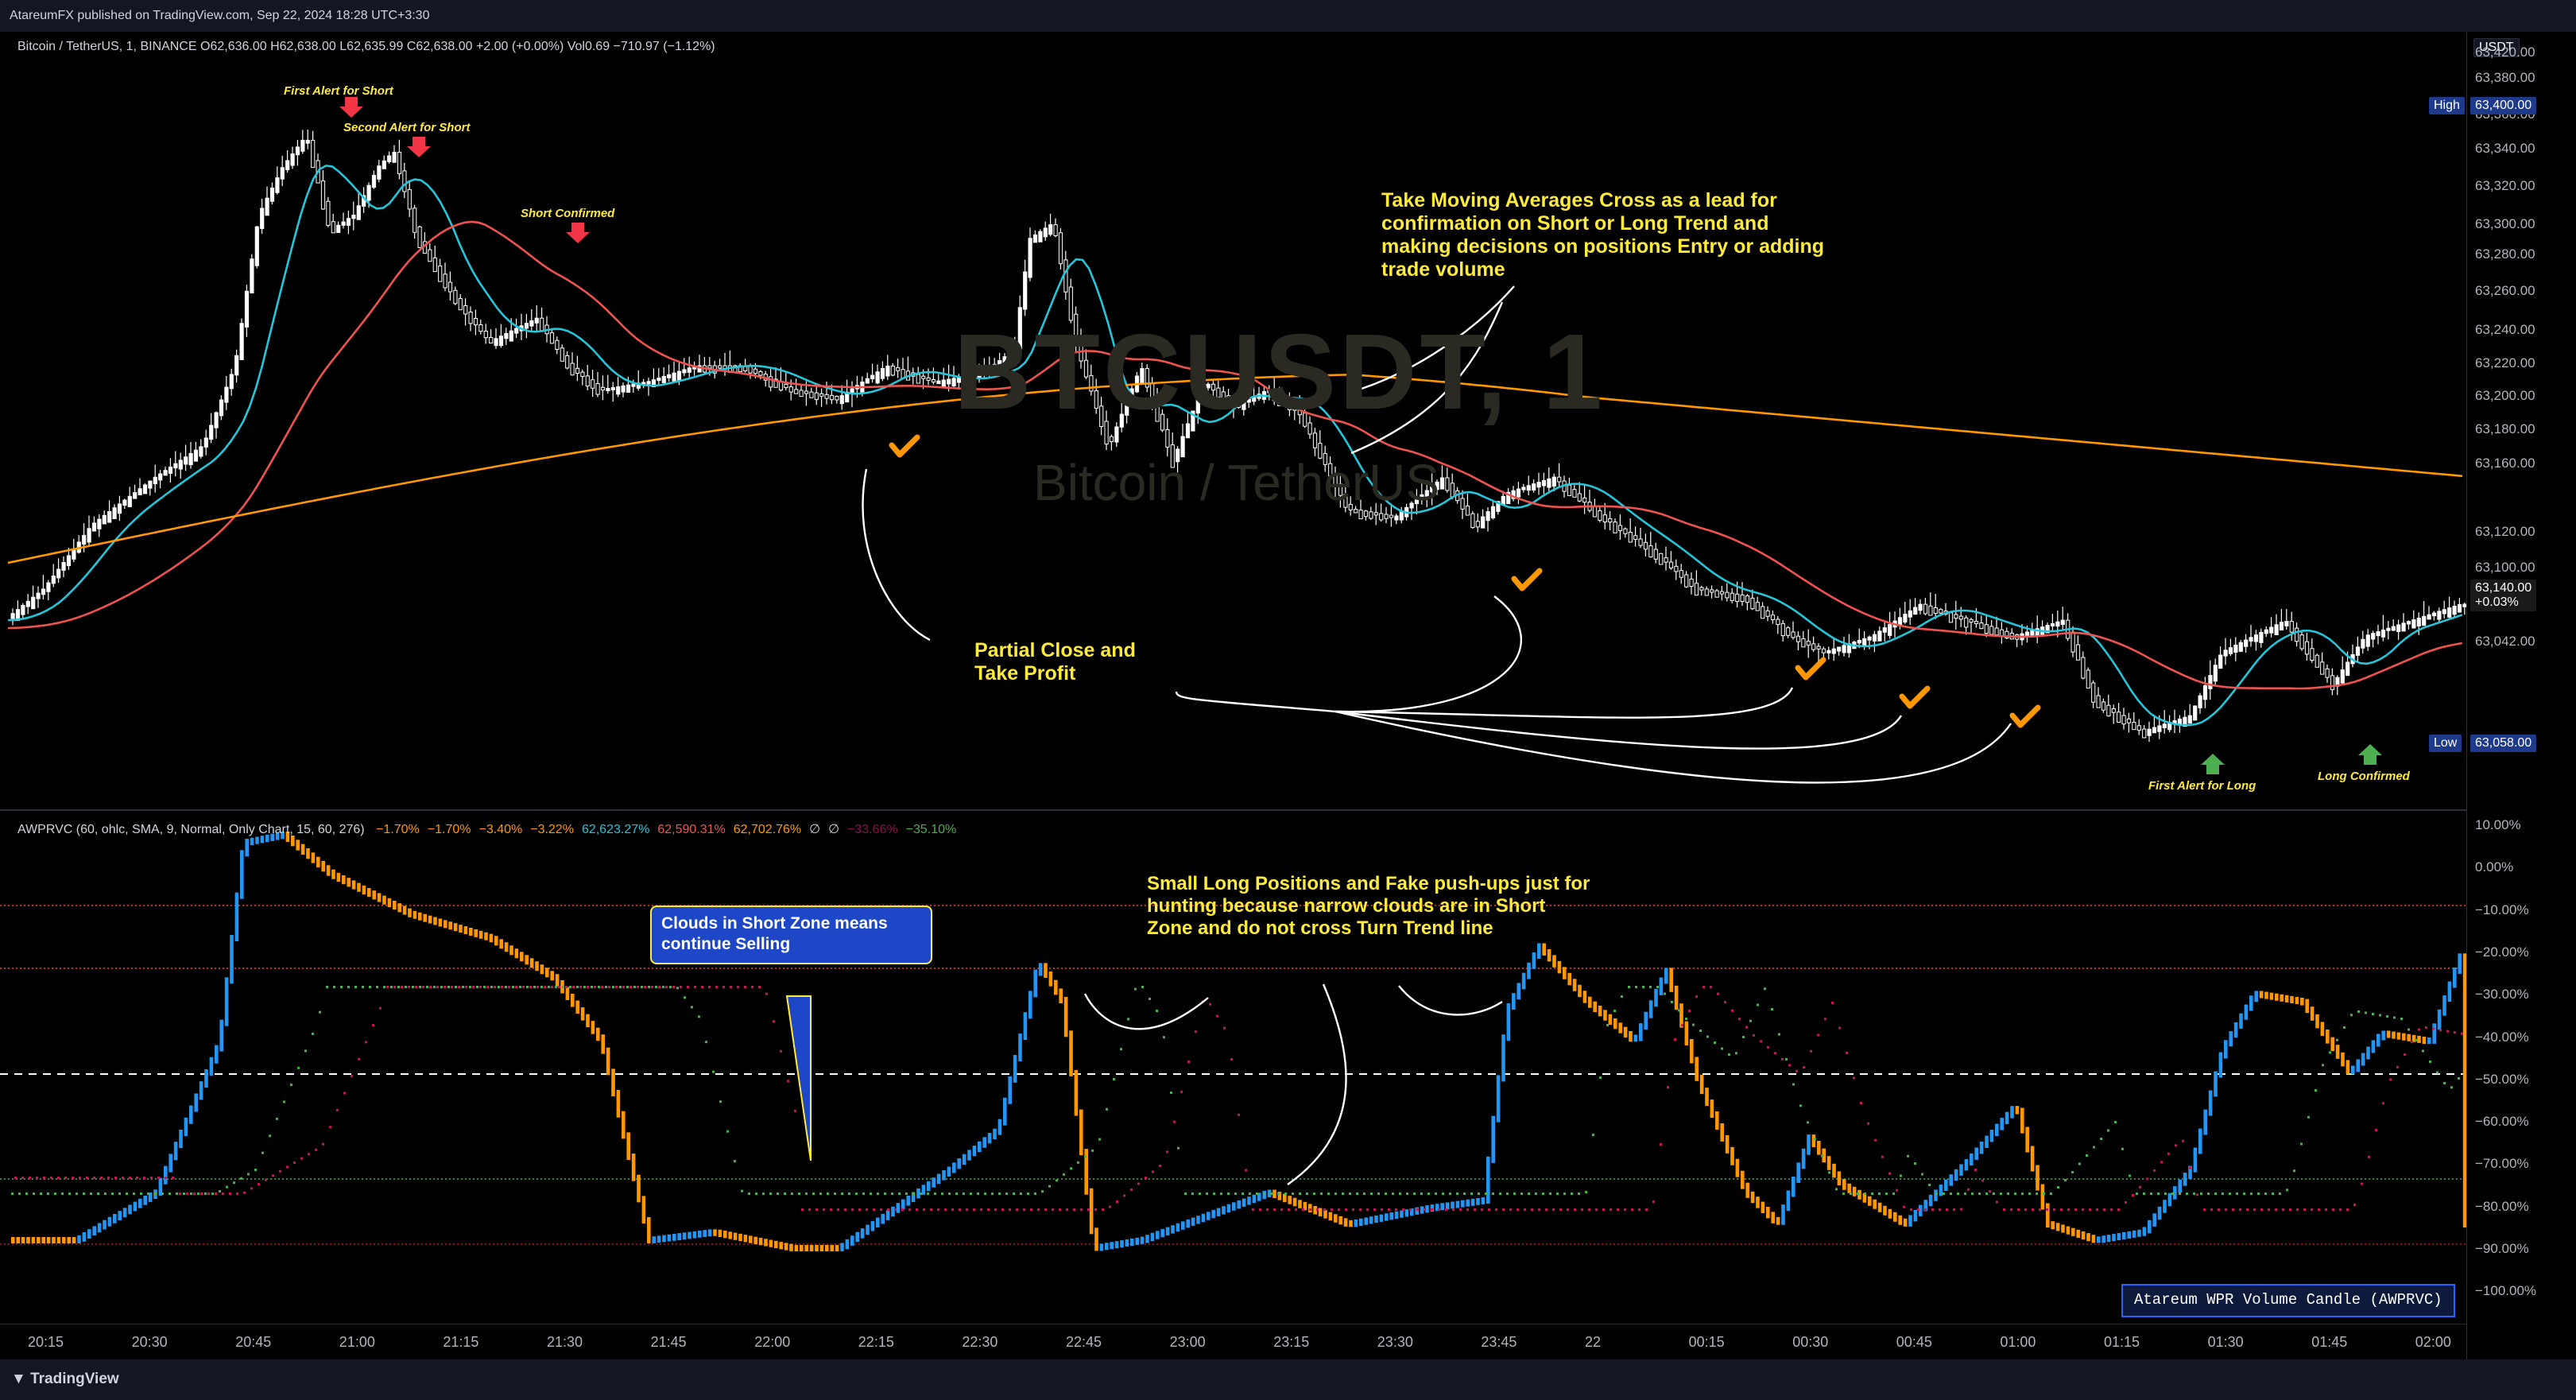  Describe the element at coordinates (2496, 47) in the screenshot. I see `currency-label: USDT` at that location.